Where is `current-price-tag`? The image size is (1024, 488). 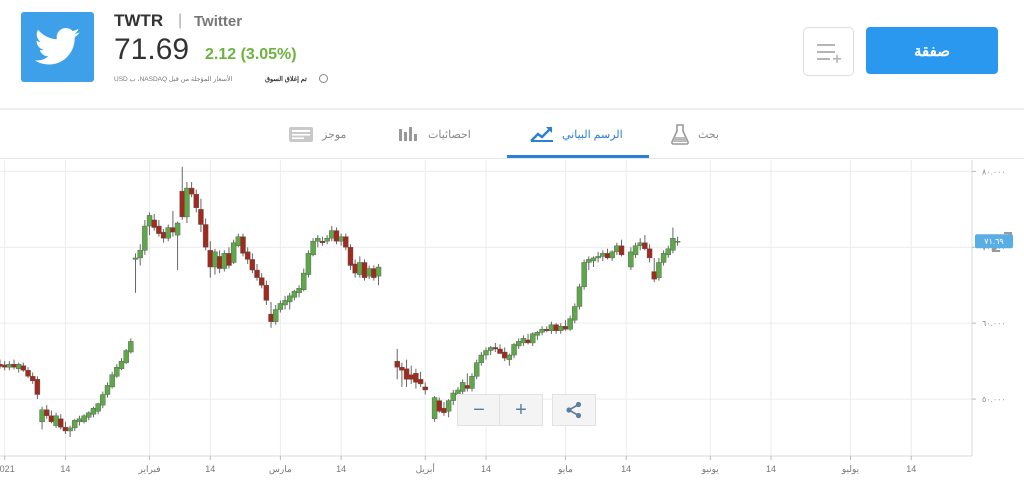
current-price-tag is located at coordinates (994, 241).